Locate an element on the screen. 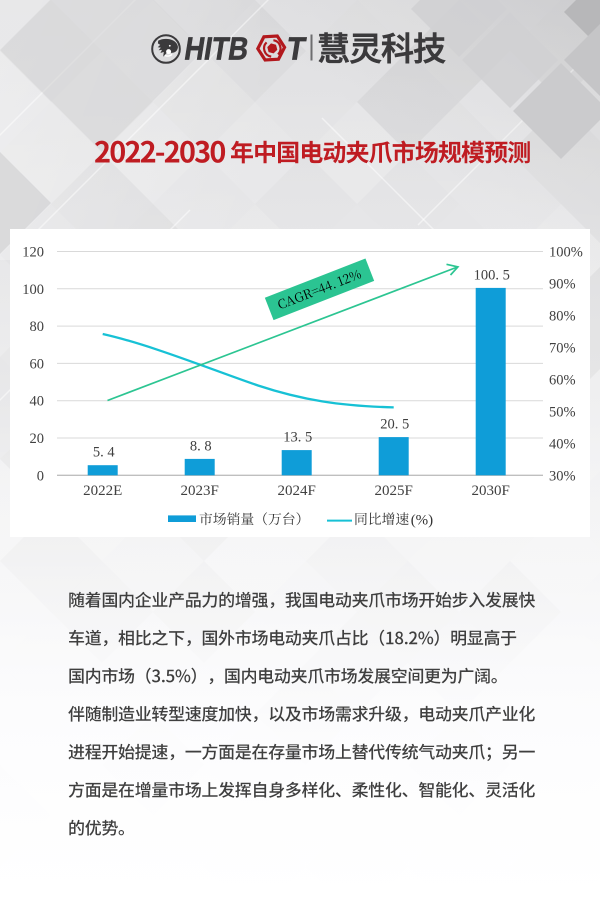  svg-text: 120 is located at coordinates (33, 253).